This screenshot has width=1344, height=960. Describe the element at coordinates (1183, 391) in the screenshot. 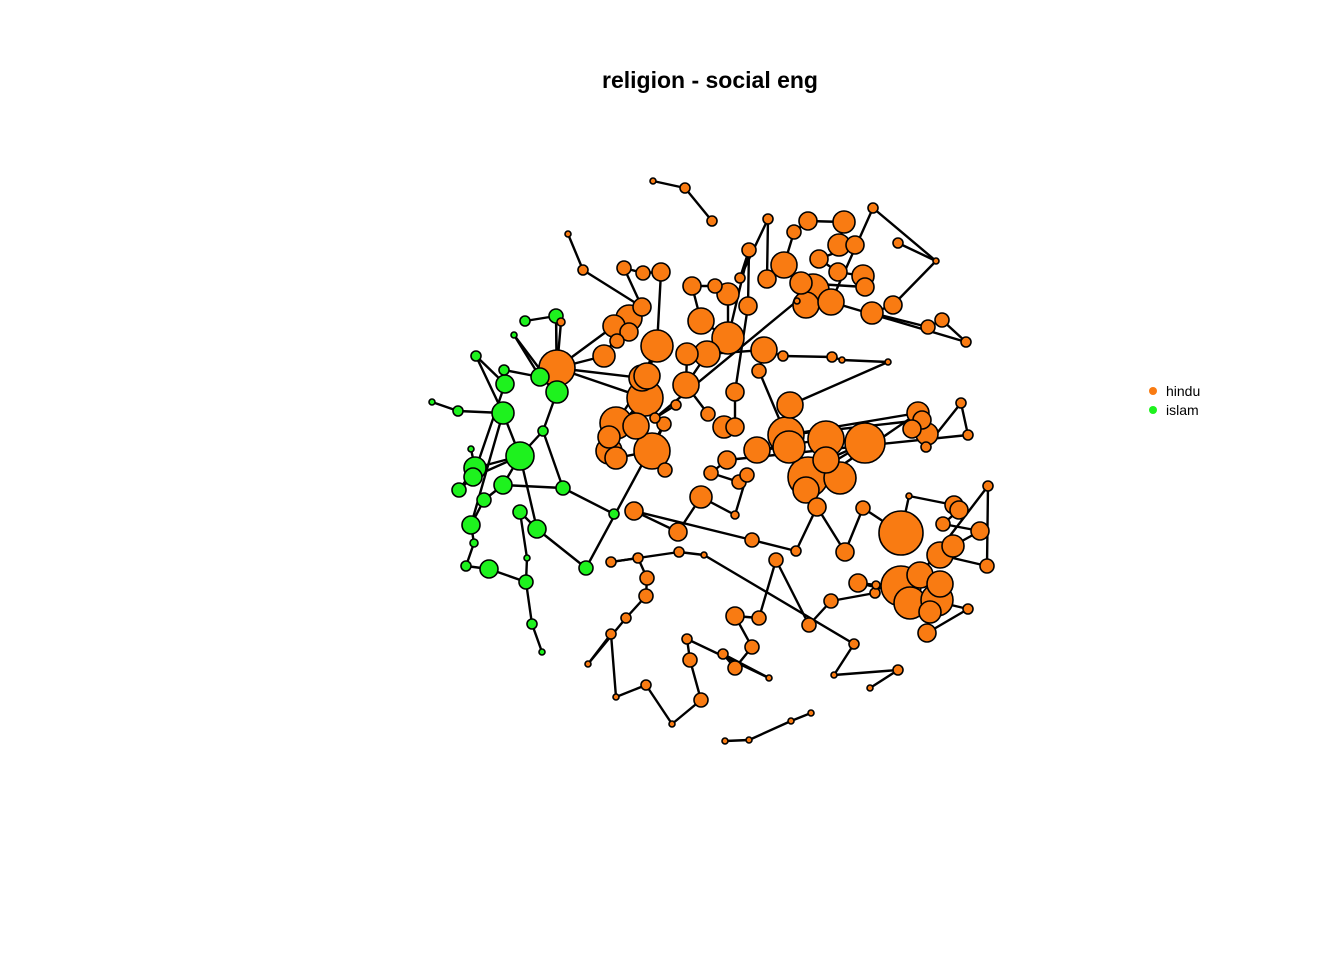

I see `legend-label-hindu: hindu` at that location.